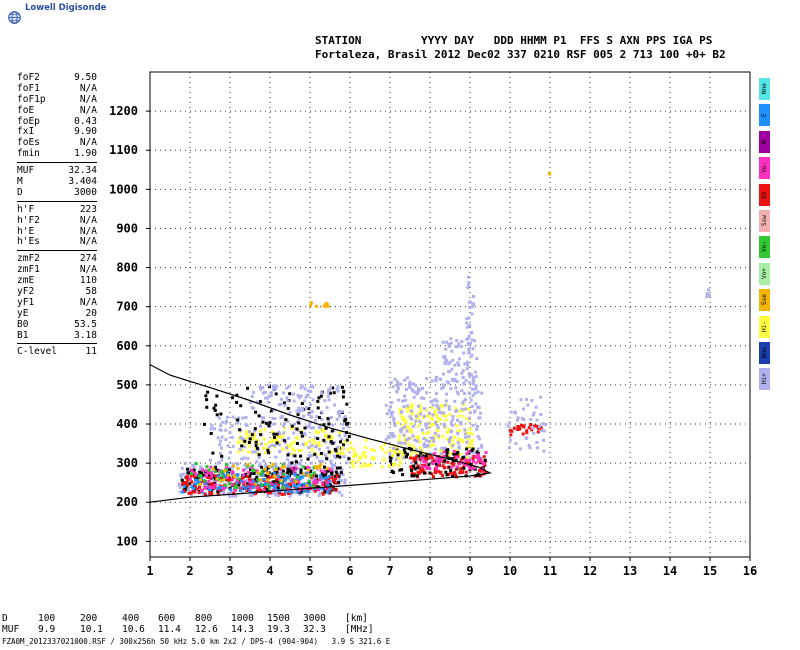  I want to click on x-tick-label: 3, so click(229, 571).